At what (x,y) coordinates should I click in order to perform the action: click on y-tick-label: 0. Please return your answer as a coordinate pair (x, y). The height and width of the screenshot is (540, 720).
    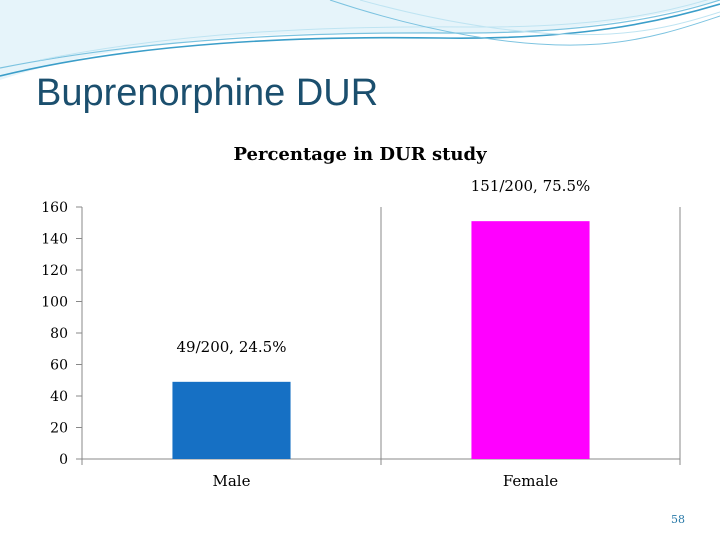
    Looking at the image, I should click on (63, 460).